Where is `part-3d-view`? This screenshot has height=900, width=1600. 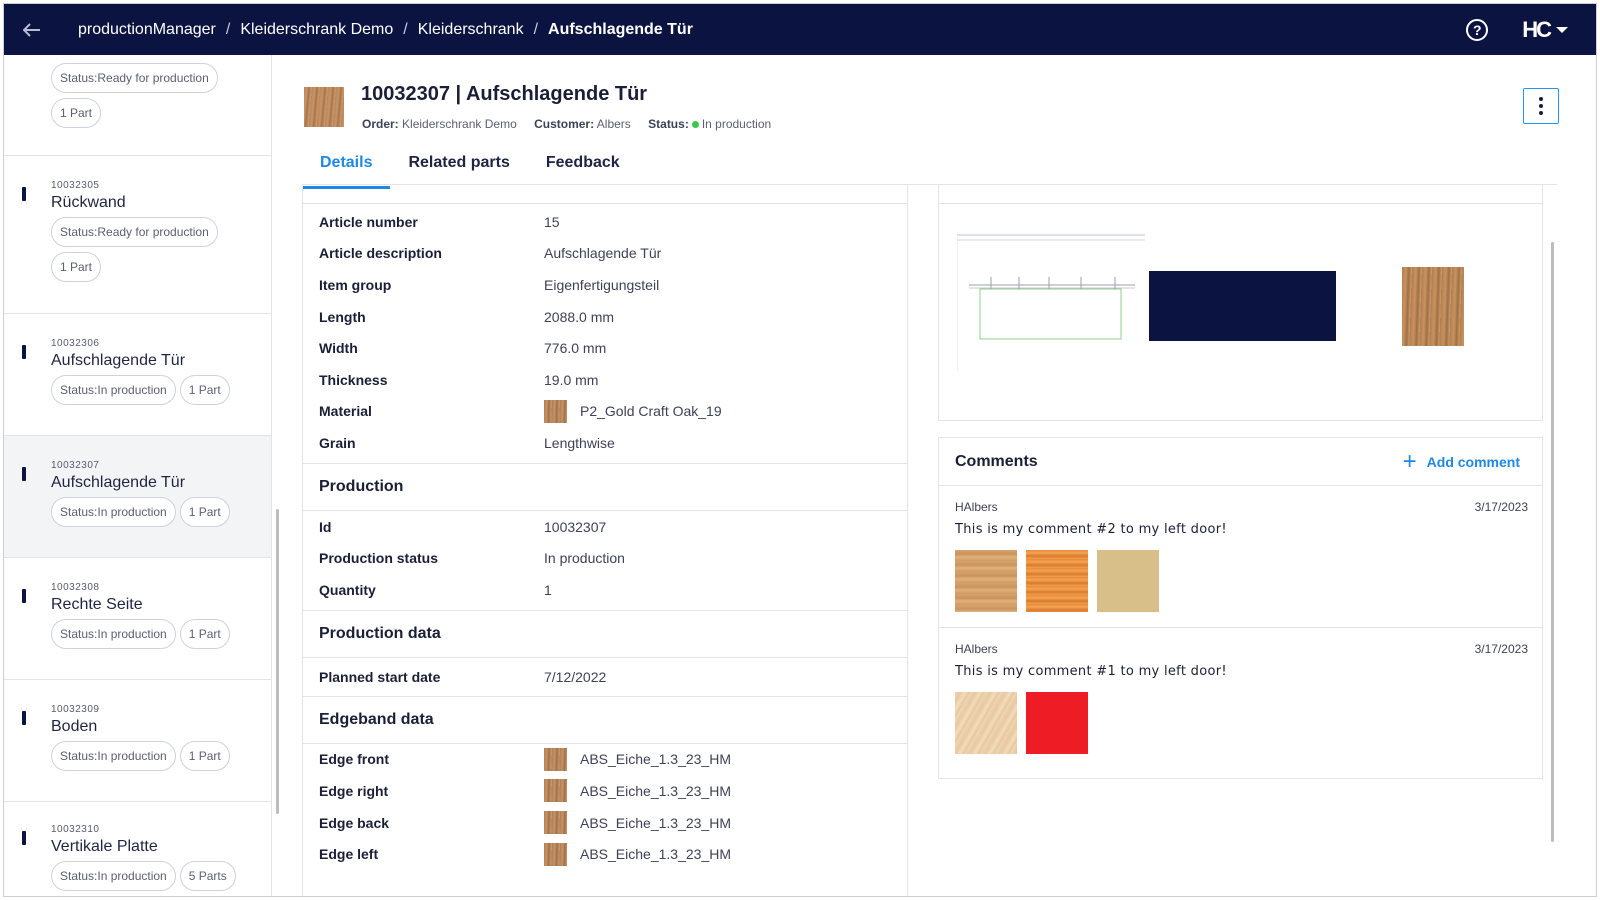
part-3d-view is located at coordinates (1242, 306).